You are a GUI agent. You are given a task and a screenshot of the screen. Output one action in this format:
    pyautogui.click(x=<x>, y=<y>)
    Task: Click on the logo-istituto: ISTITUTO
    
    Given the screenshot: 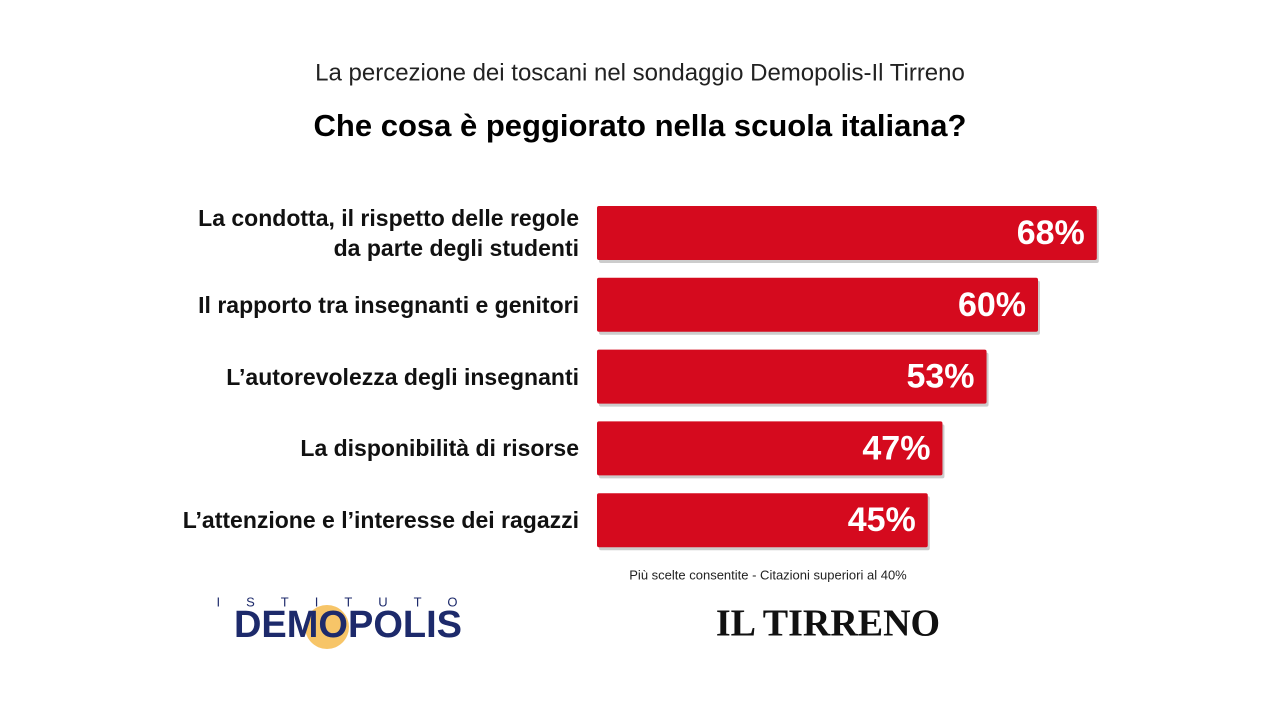 What is the action you would take?
    pyautogui.click(x=350, y=601)
    